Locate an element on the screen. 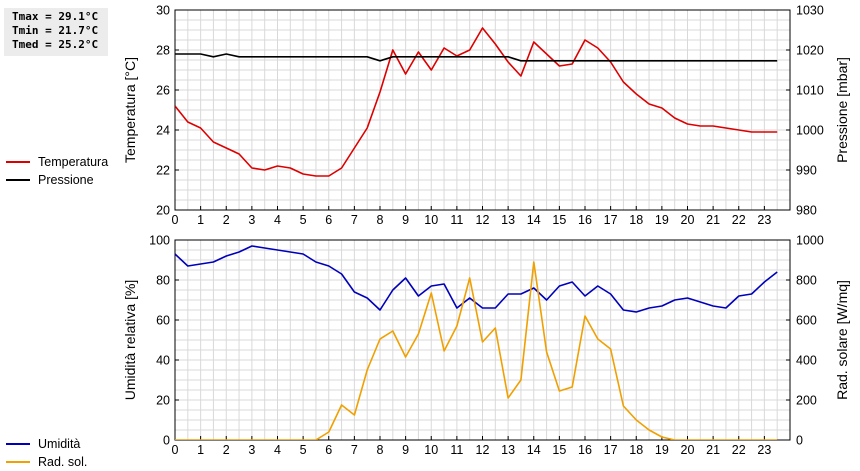 The image size is (860, 471). legend-swatch-rad-sol is located at coordinates (18, 462).